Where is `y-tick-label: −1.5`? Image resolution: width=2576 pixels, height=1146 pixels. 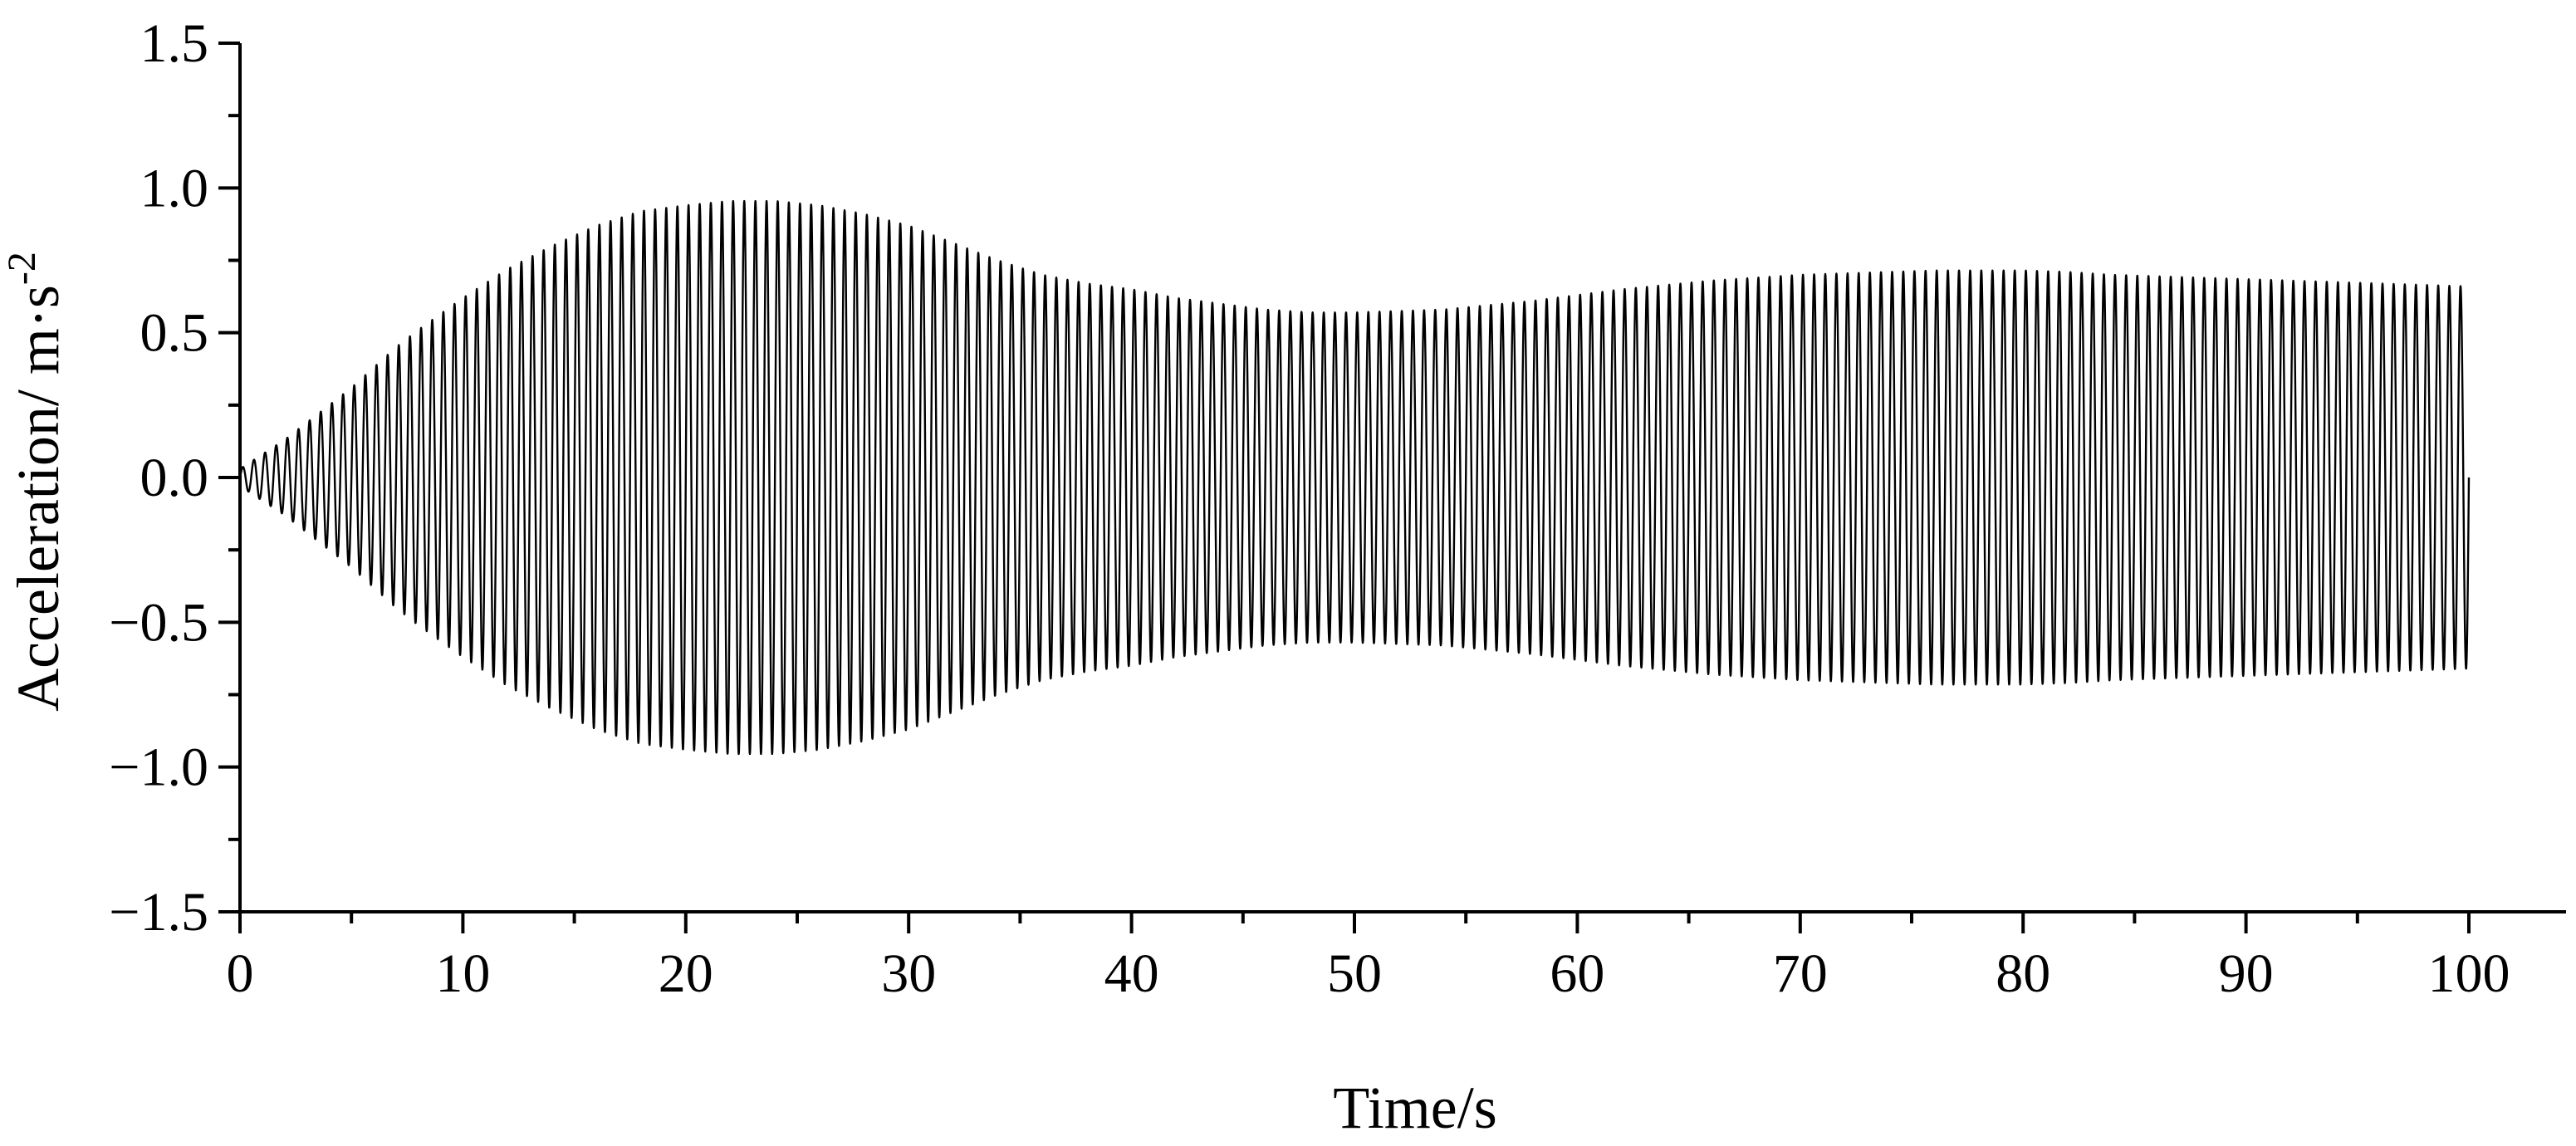
y-tick-label: −1.5 is located at coordinates (158, 913).